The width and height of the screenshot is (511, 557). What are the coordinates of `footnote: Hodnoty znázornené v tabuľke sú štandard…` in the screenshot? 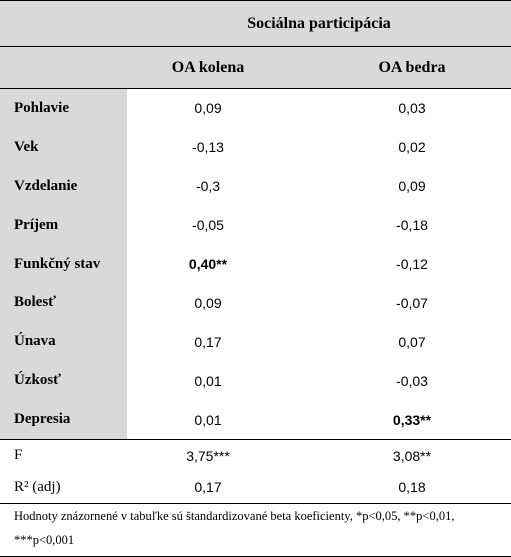 It's located at (255, 530).